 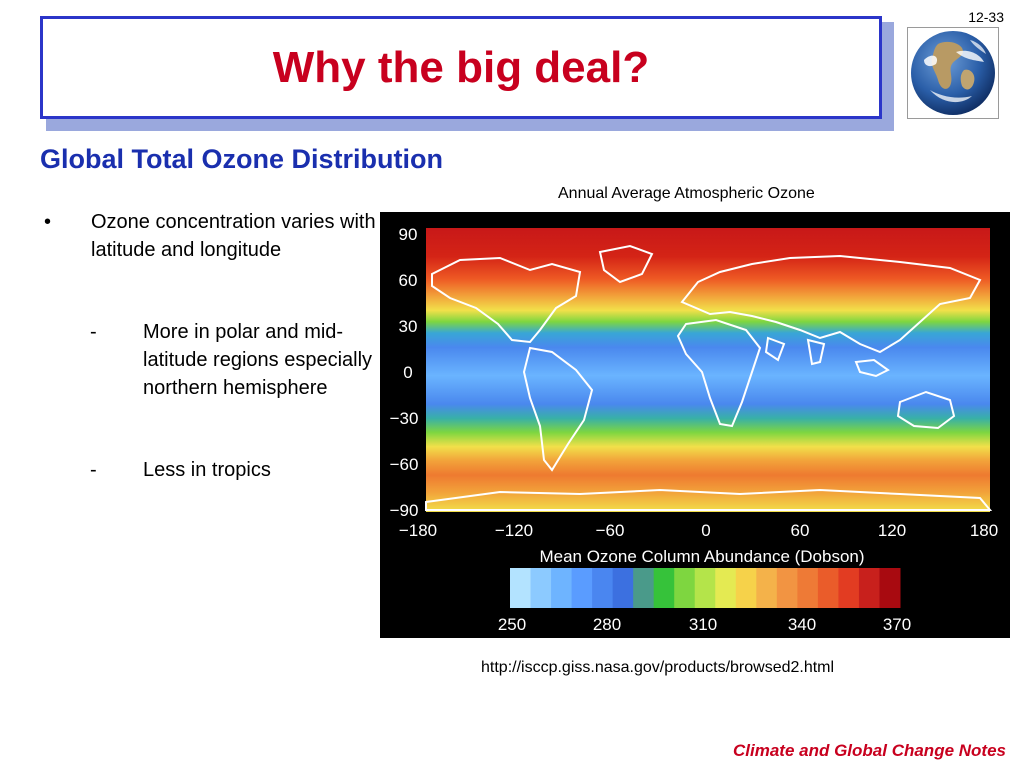 What do you see at coordinates (512, 624) in the screenshot?
I see `colorbar-label: 250` at bounding box center [512, 624].